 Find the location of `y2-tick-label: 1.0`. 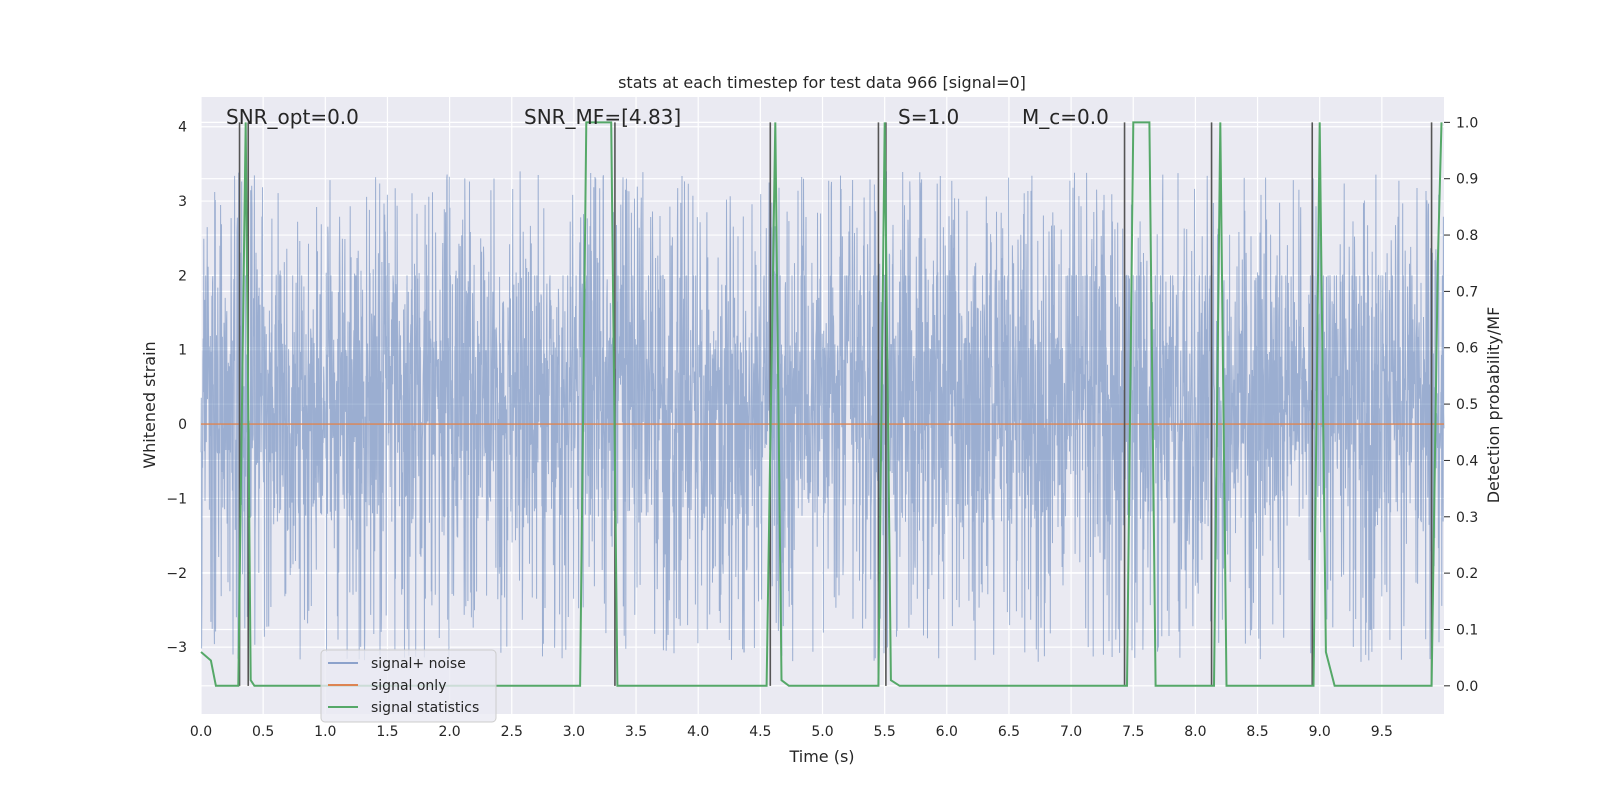

y2-tick-label: 1.0 is located at coordinates (1467, 123).